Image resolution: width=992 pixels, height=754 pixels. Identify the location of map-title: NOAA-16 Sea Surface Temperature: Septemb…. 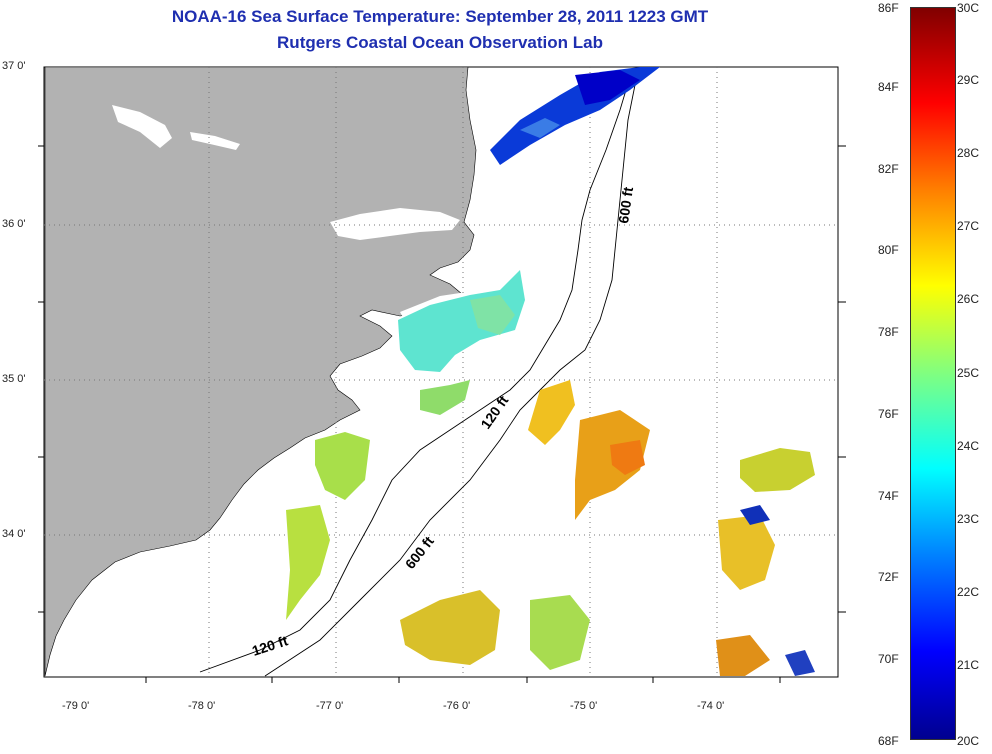
(440, 16).